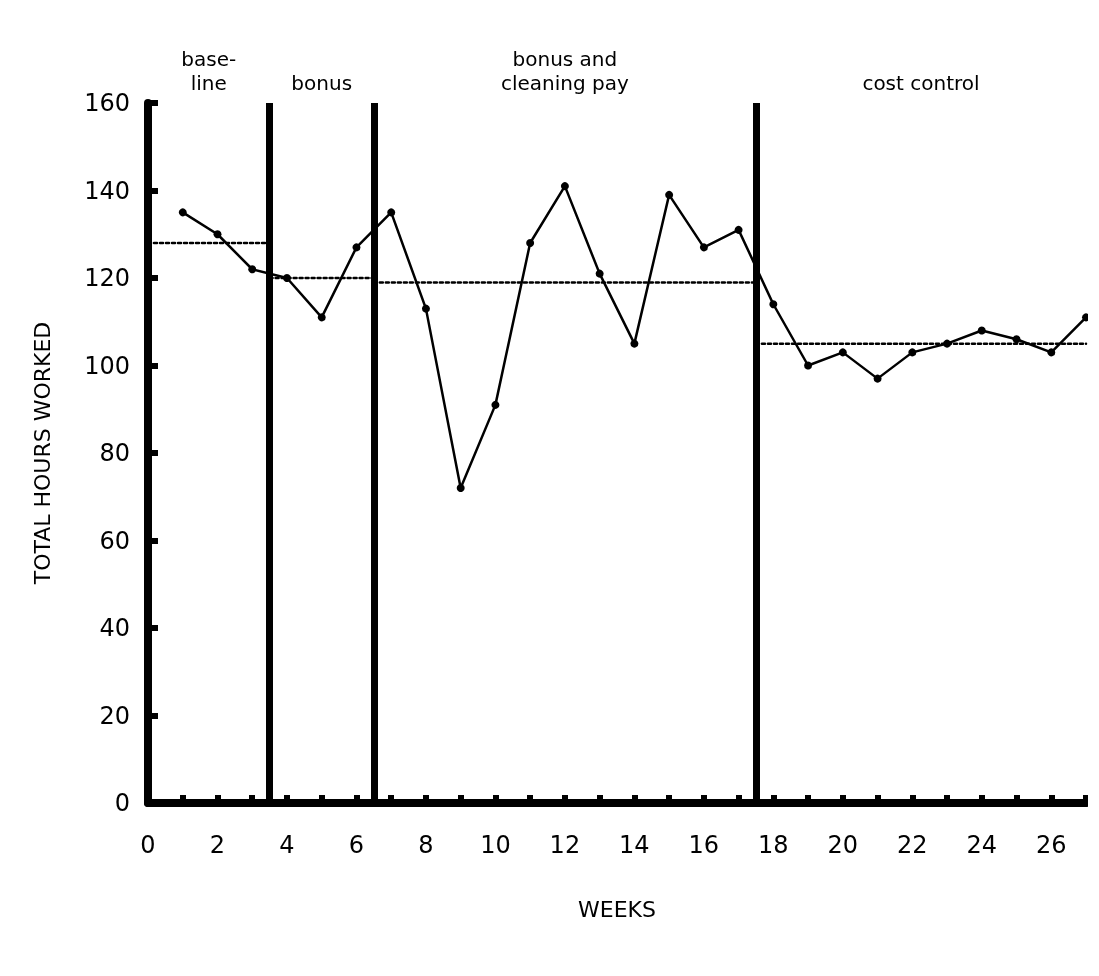  What do you see at coordinates (495, 845) in the screenshot?
I see `x-tick-label: 10` at bounding box center [495, 845].